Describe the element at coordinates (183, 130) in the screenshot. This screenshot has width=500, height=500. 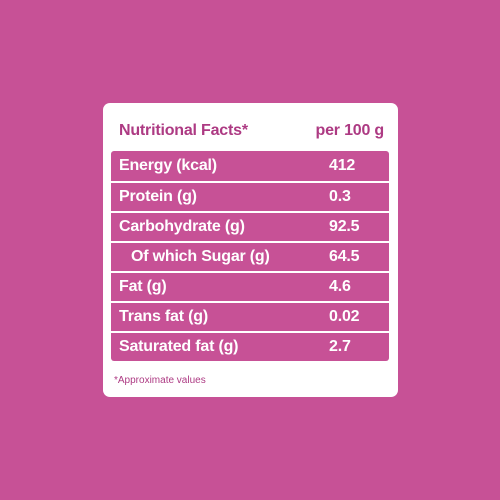
I see `nutrition-title: Nutritional Facts*` at that location.